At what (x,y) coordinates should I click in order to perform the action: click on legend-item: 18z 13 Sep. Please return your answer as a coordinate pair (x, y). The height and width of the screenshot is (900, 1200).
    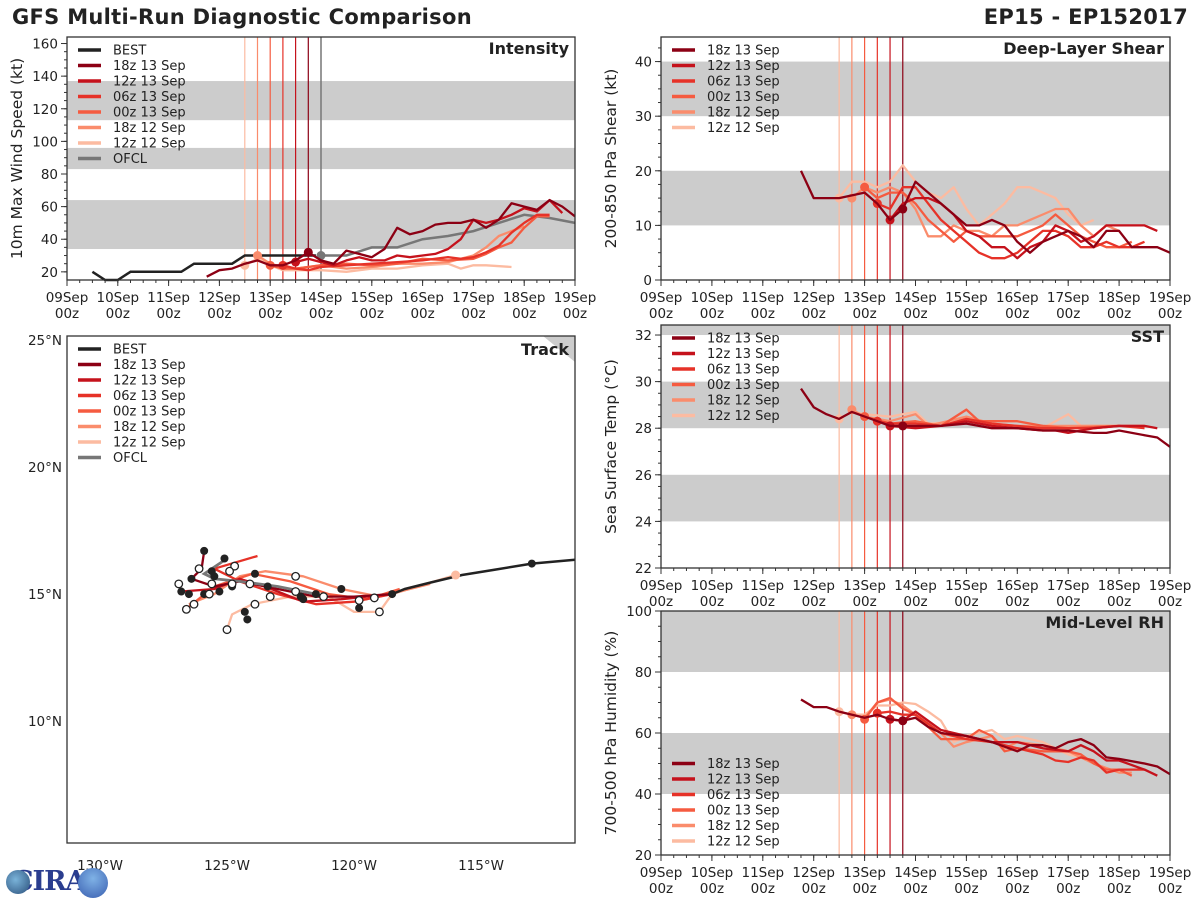
    Looking at the image, I should click on (132, 365).